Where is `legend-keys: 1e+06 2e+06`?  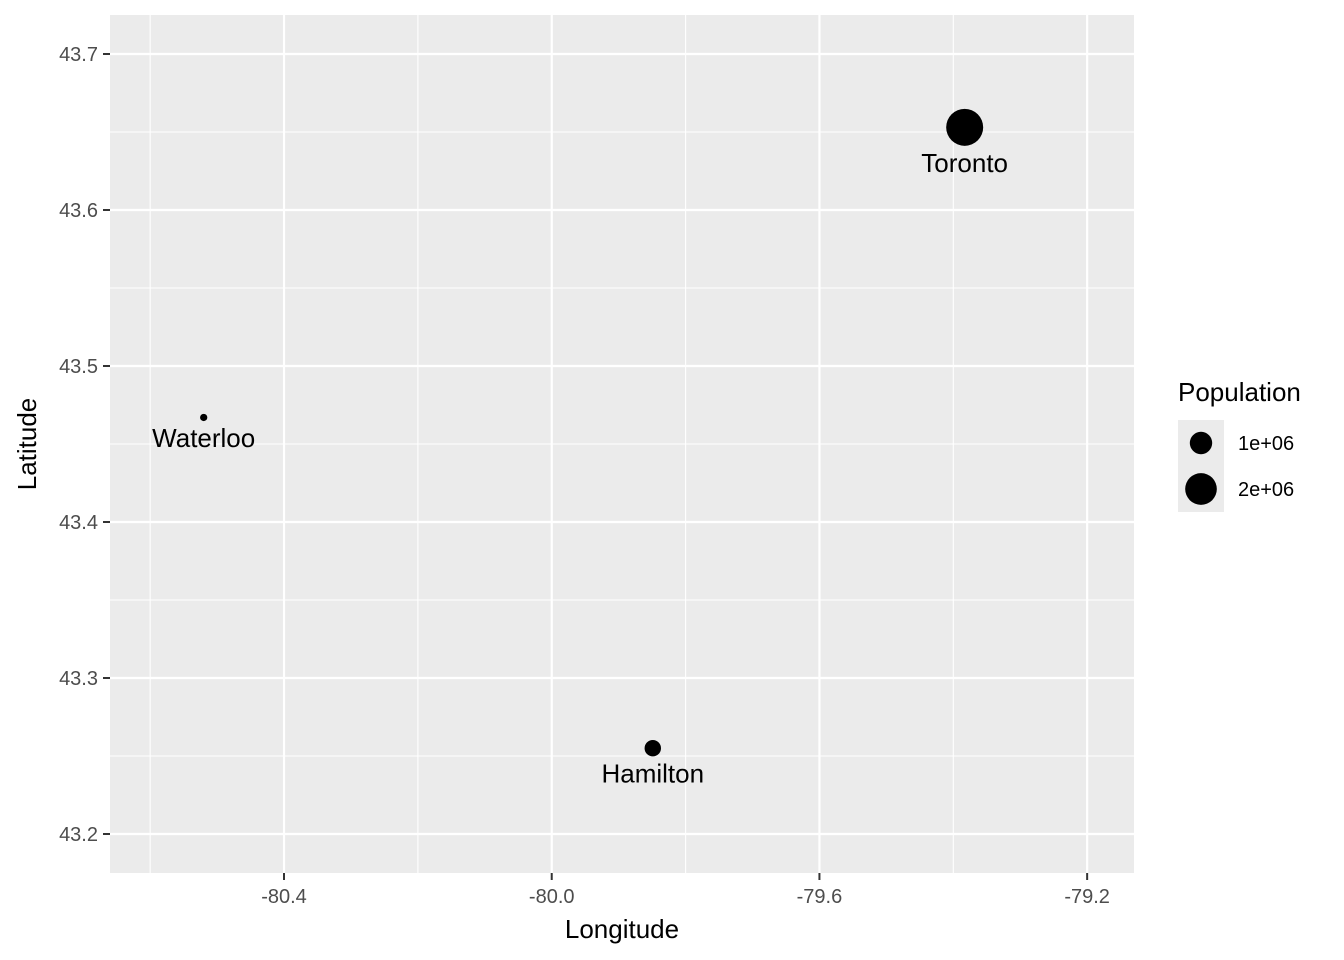 legend-keys: 1e+06 2e+06 is located at coordinates (1239, 468).